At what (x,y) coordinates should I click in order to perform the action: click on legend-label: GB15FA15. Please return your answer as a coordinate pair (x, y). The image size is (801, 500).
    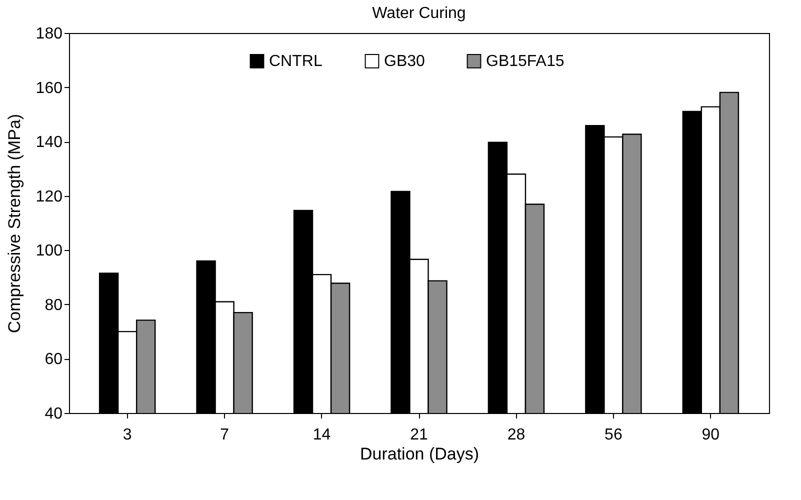
    Looking at the image, I should click on (525, 61).